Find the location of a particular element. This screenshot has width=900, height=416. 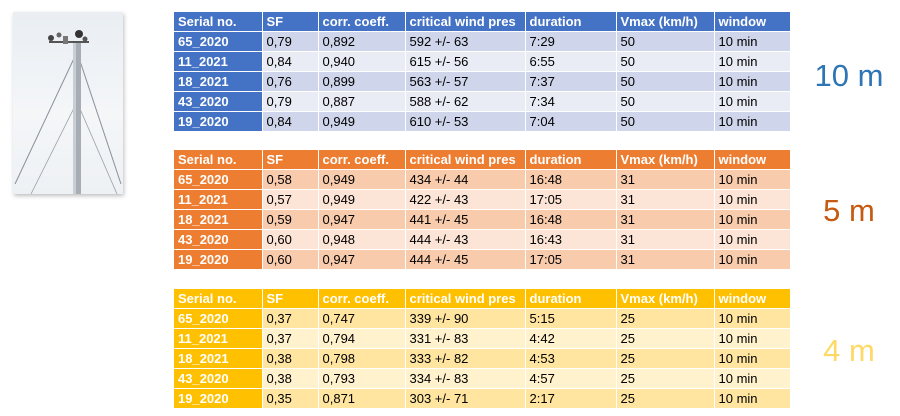

cell-pressure: 333 +/- 82 is located at coordinates (465, 358).